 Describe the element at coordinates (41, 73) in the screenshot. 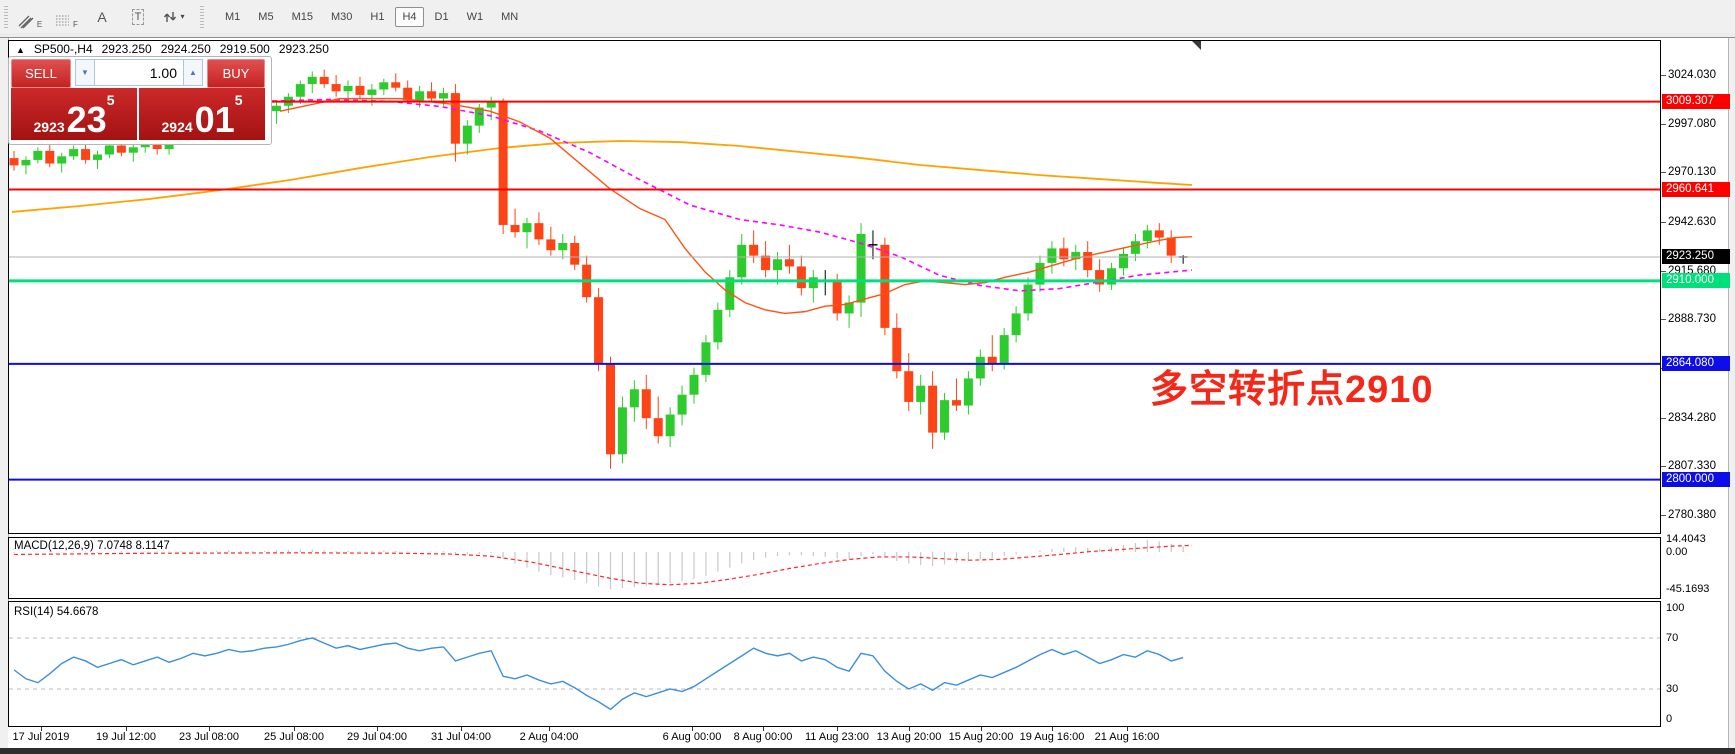

I see `sell-button: SELL` at that location.